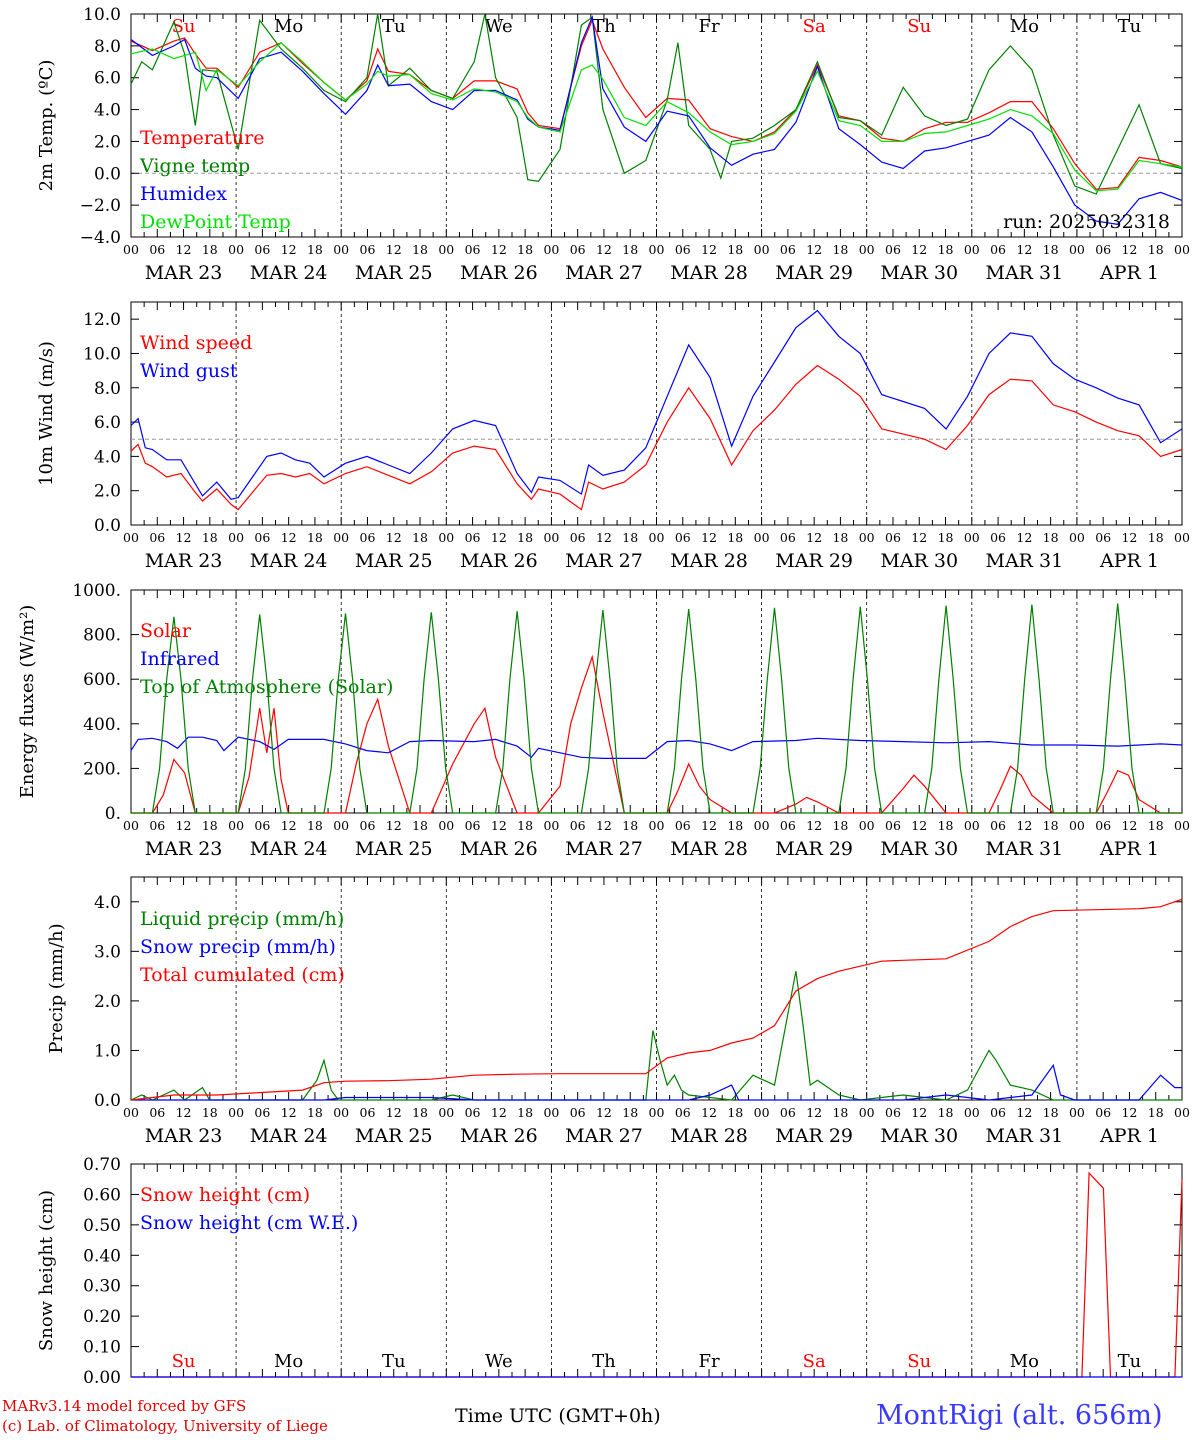 The width and height of the screenshot is (1194, 1440). I want to click on day-abbr-label: Sa, so click(814, 1361).